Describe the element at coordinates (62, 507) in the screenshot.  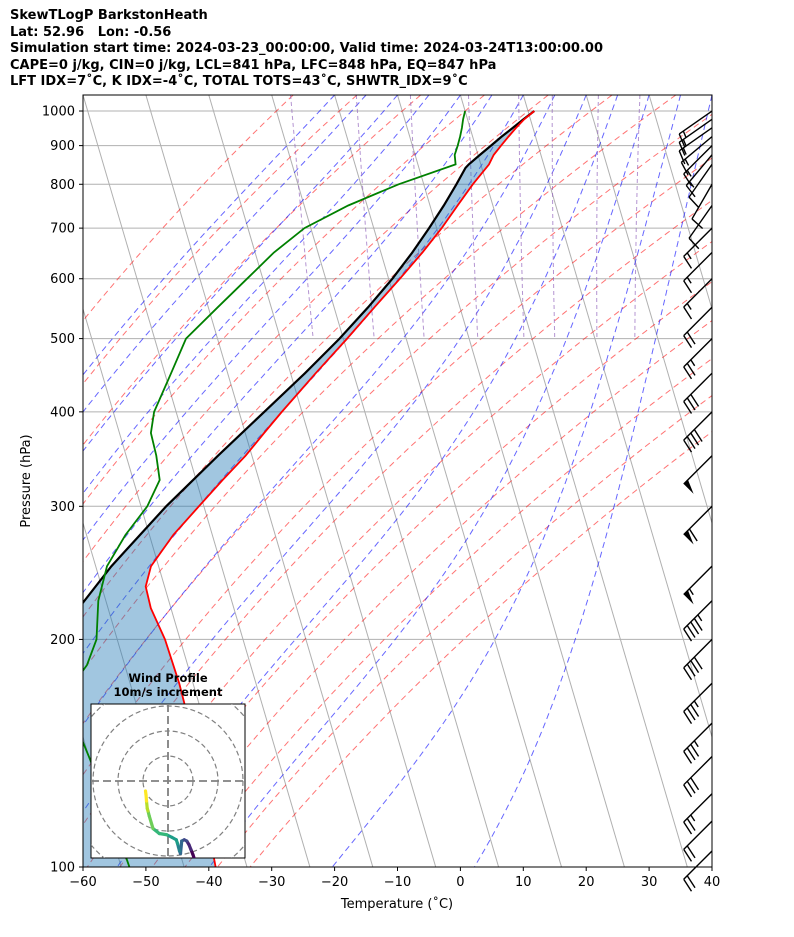
I see `y-tick-label: 300` at that location.